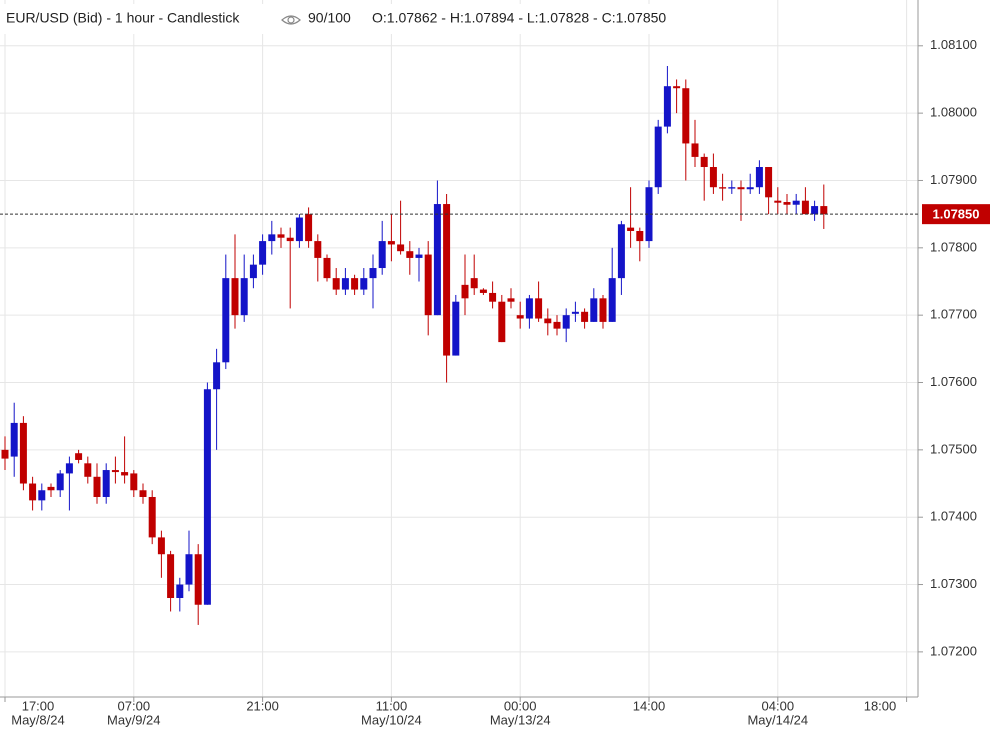 The height and width of the screenshot is (730, 993). What do you see at coordinates (262, 705) in the screenshot?
I see `x-tick-label: 21:00` at bounding box center [262, 705].